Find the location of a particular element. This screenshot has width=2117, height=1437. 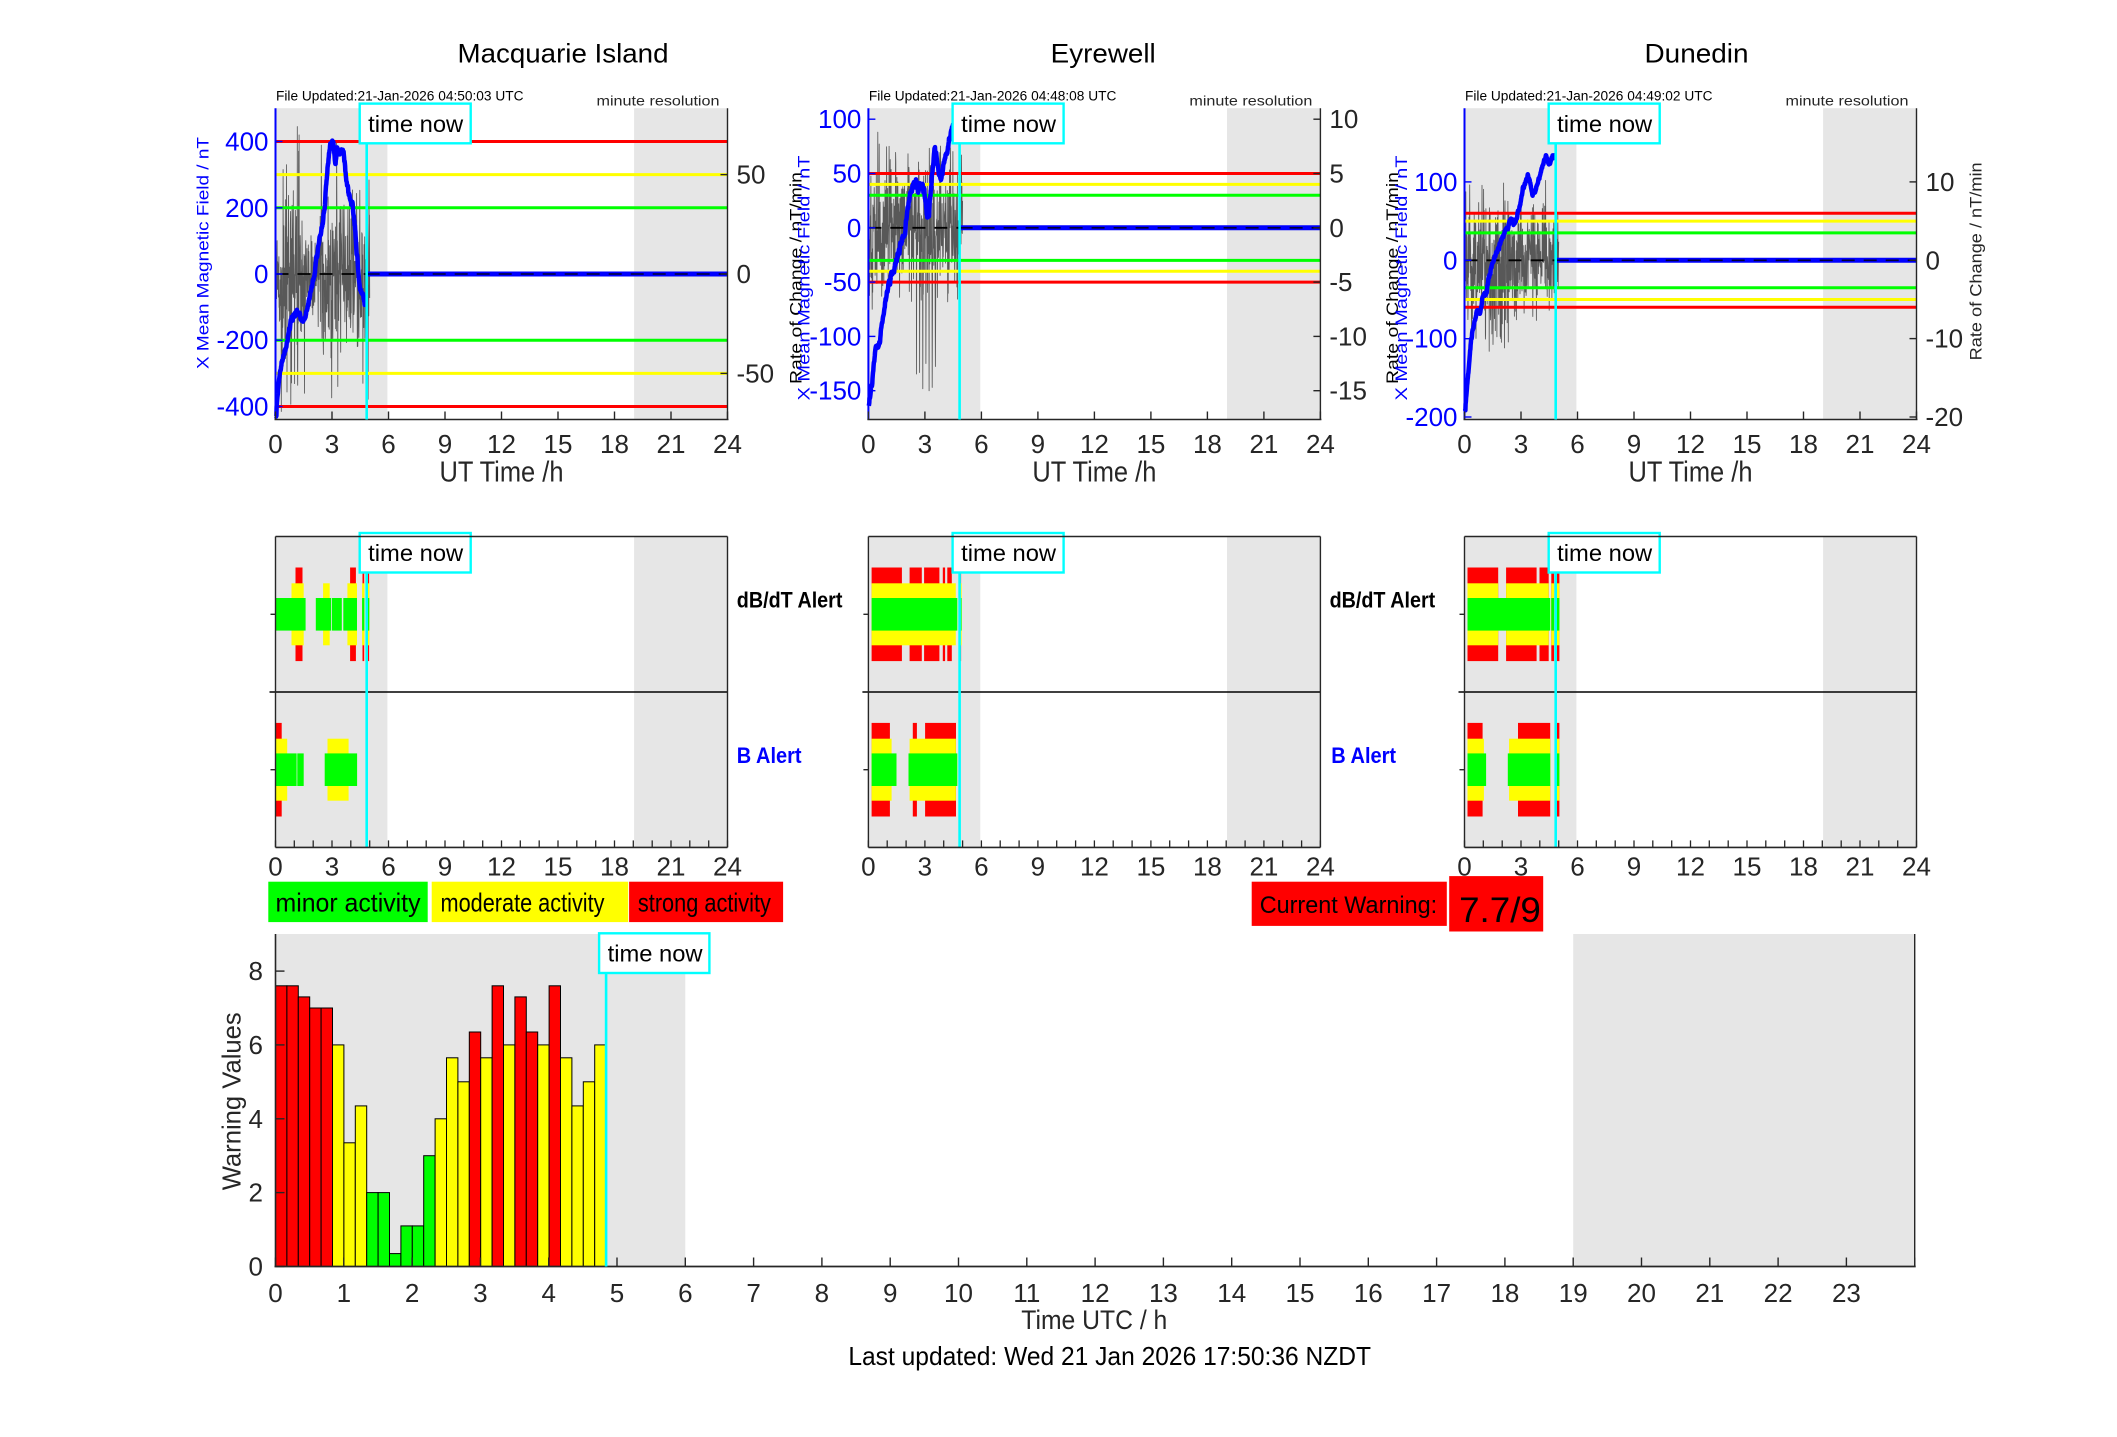

svg-text: 1 is located at coordinates (344, 1293).